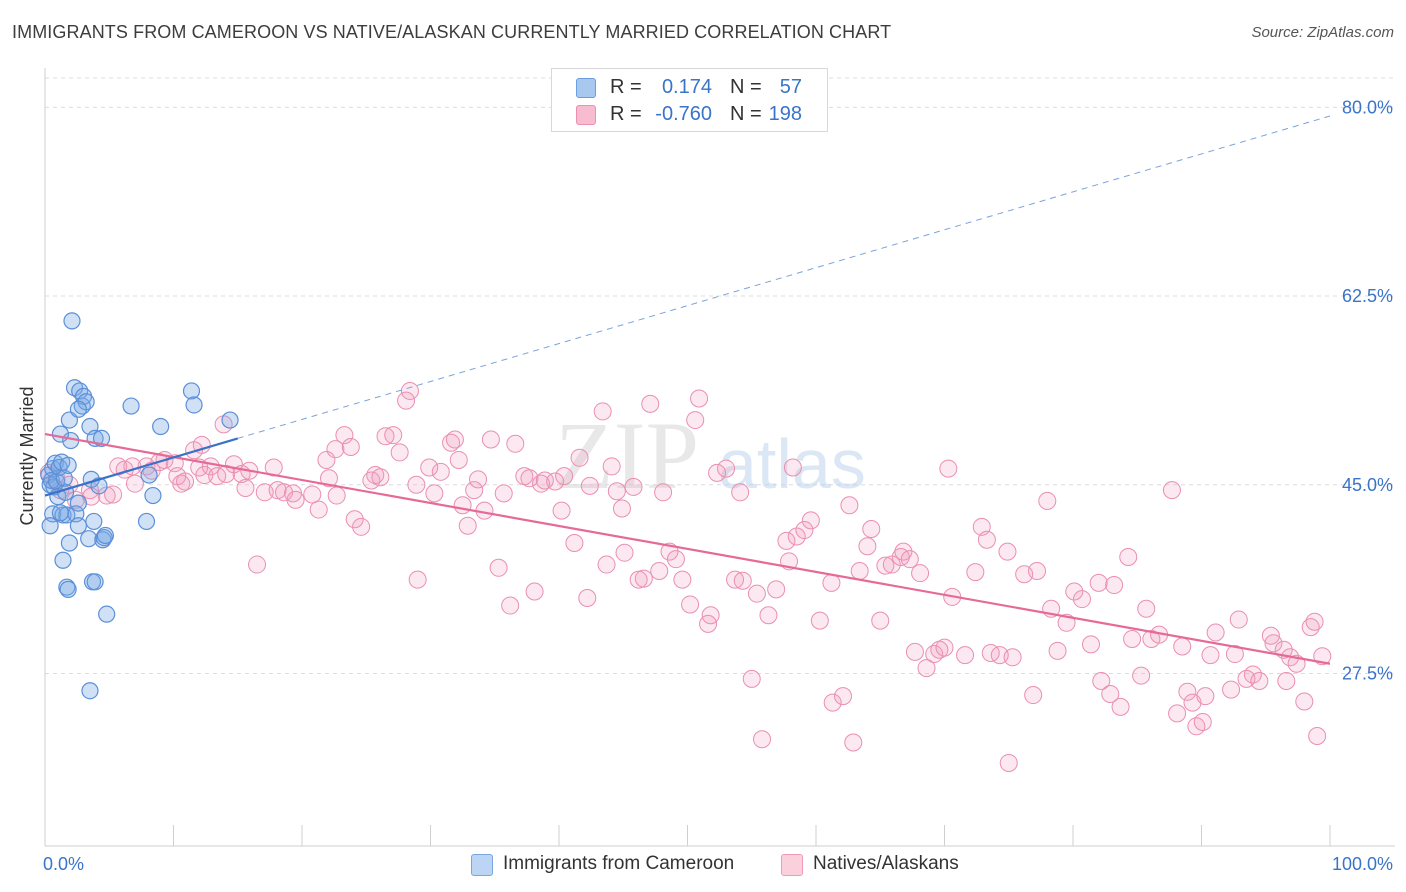 The width and height of the screenshot is (1406, 892). What do you see at coordinates (790, 87) in the screenshot?
I see `legend-n-value: 57` at bounding box center [790, 87].